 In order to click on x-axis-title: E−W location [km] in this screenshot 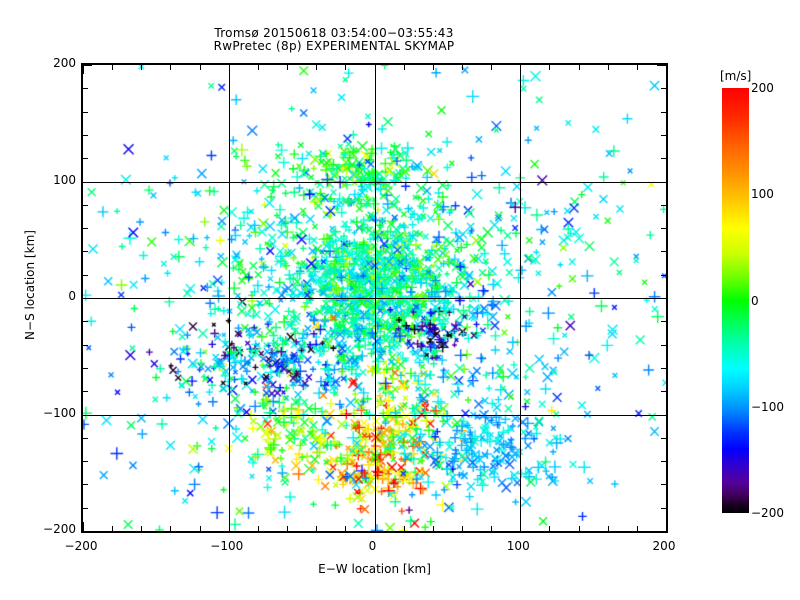, I will do `click(374, 569)`.